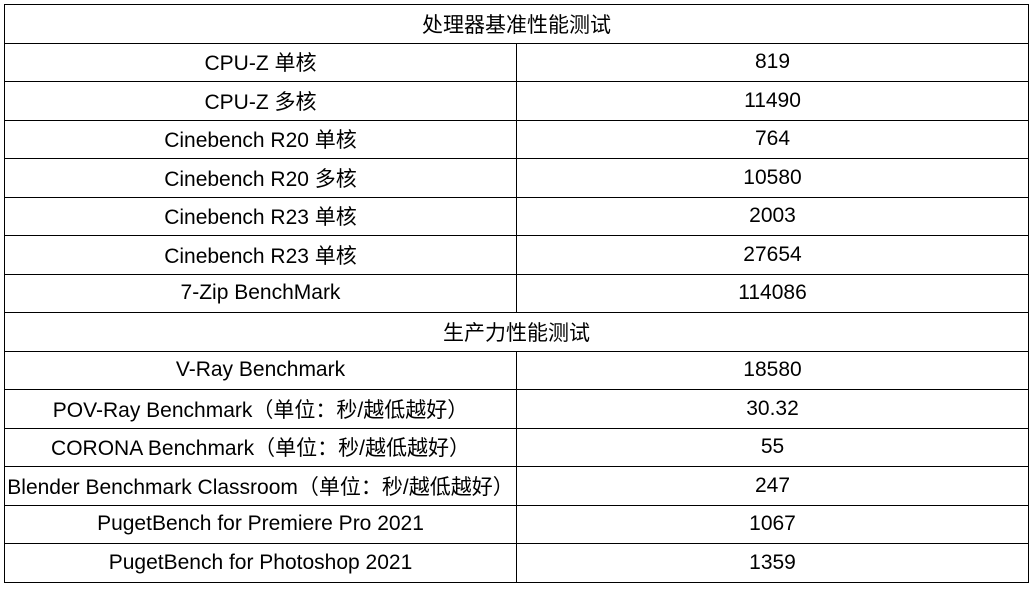 The height and width of the screenshot is (593, 1033). I want to click on table-row: CPU-Z 单核 819, so click(516, 62).